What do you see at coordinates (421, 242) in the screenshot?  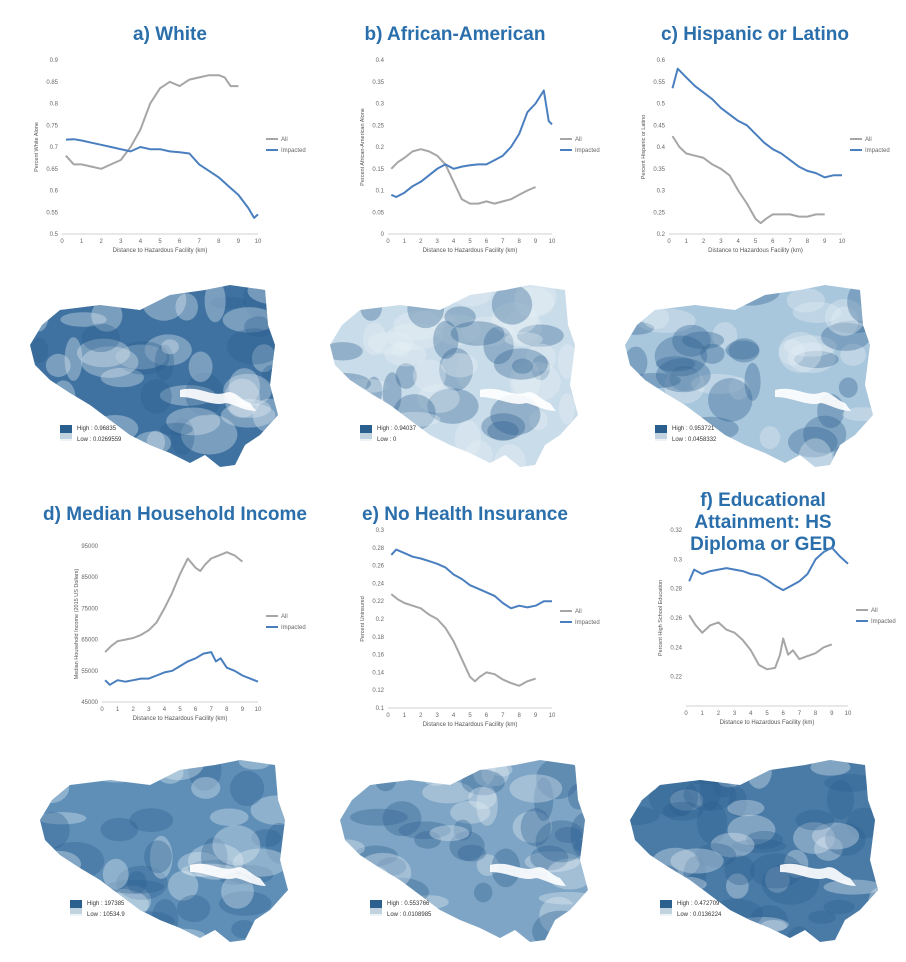 I see `x-tick-label: 2` at bounding box center [421, 242].